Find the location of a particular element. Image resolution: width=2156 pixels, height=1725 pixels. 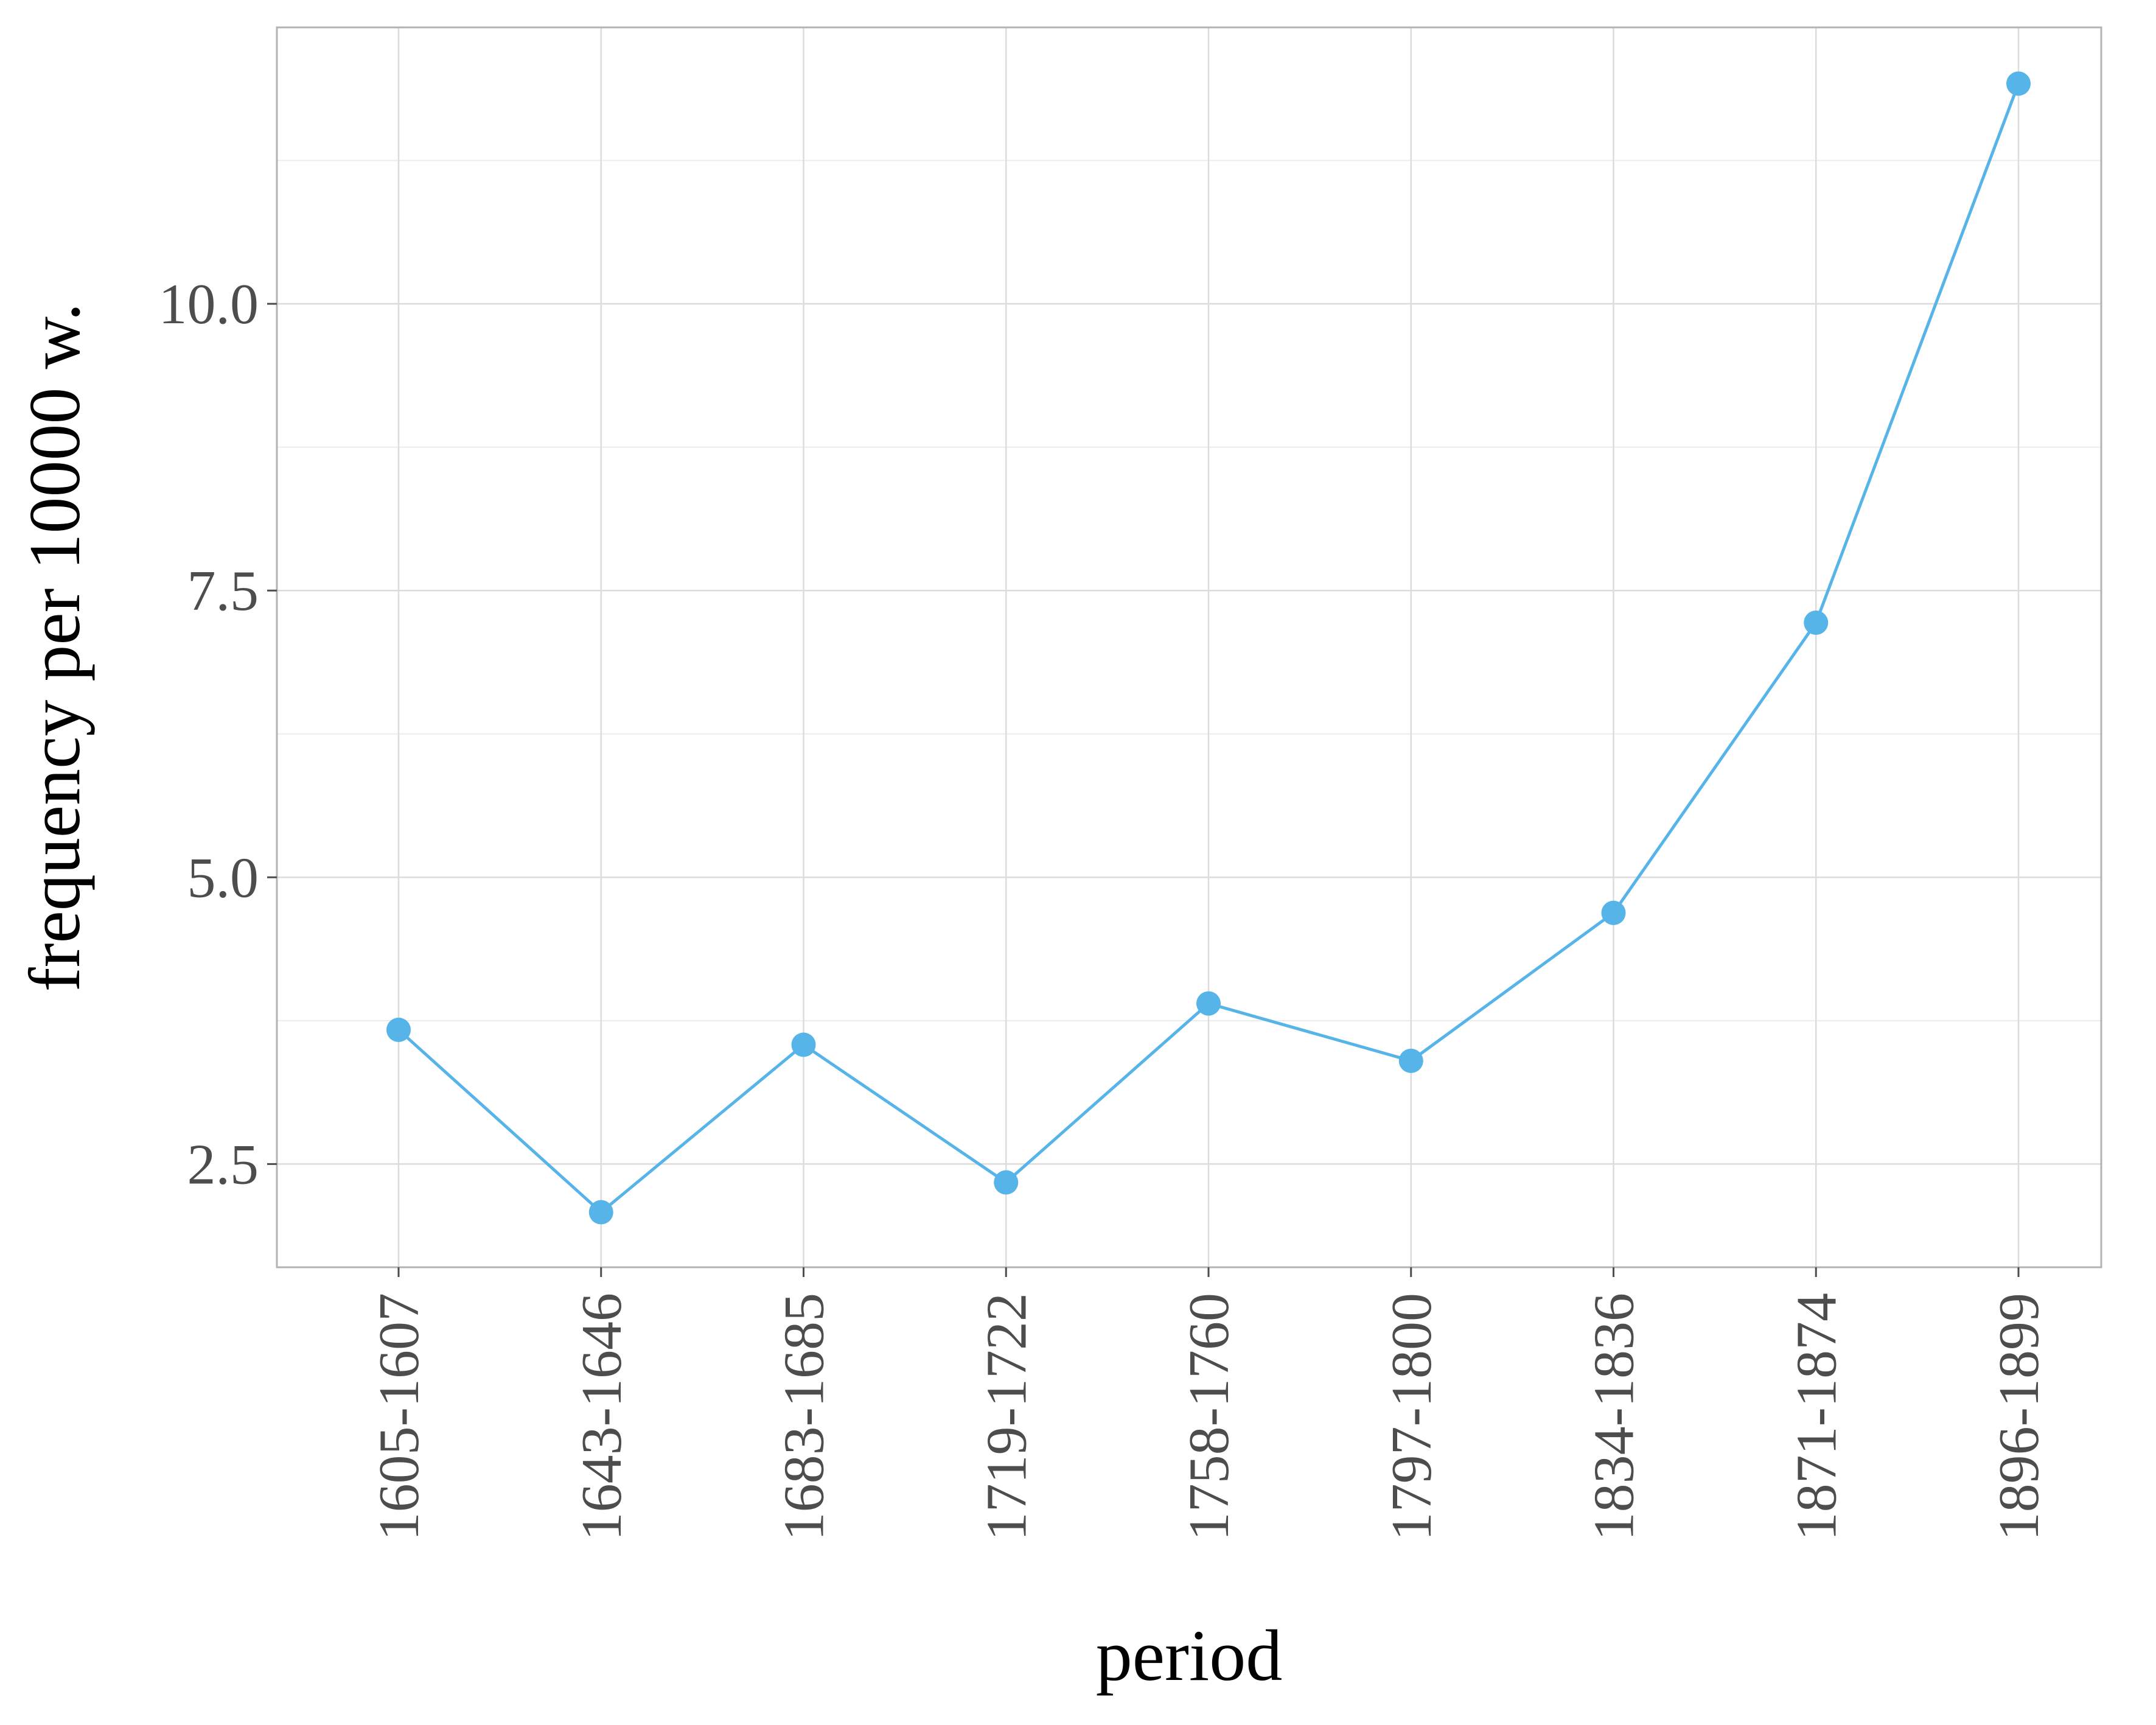

y-axis-title: frequency per 10000 w. is located at coordinates (55, 647).